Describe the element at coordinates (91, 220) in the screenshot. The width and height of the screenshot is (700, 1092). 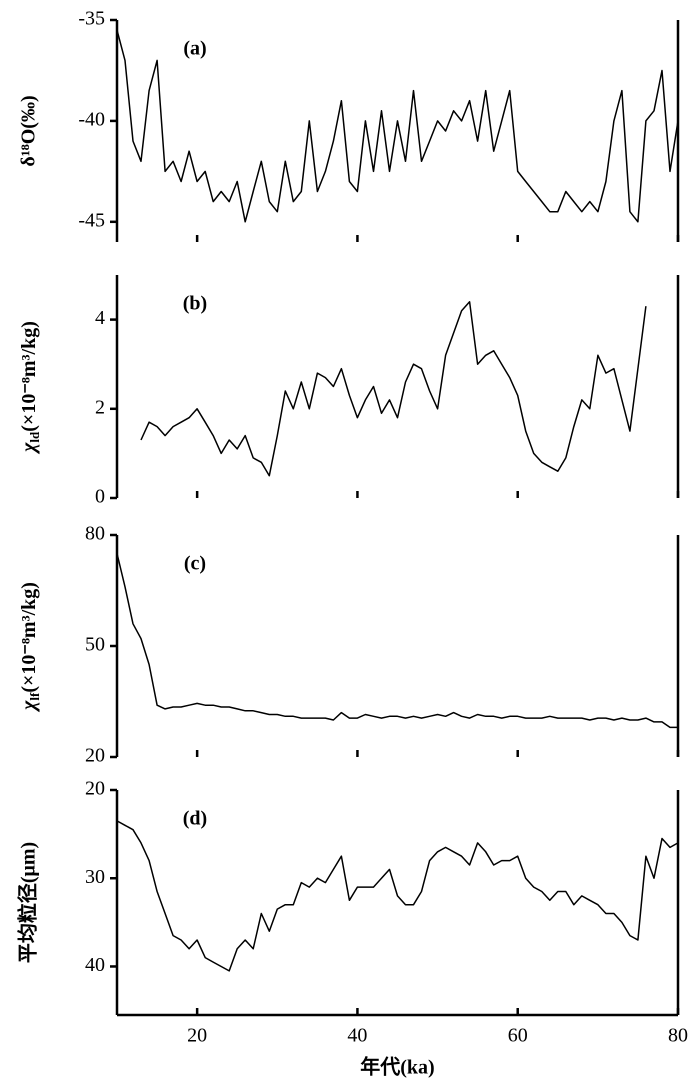
I see `y-tick-label: -45` at that location.